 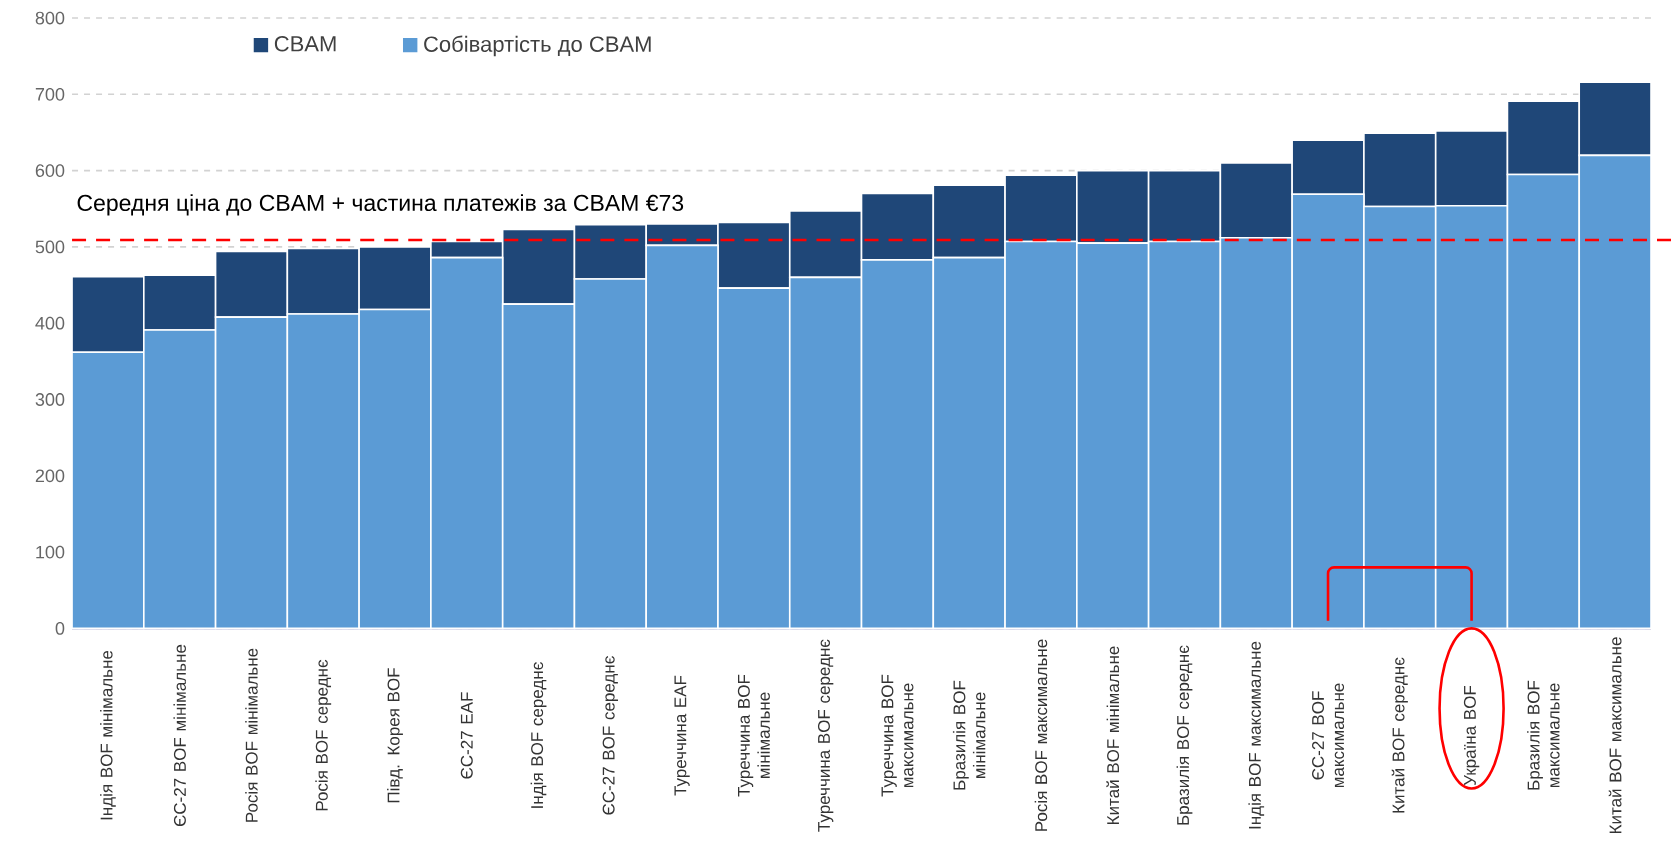 I want to click on y-tick-label: 200, so click(x=50, y=476).